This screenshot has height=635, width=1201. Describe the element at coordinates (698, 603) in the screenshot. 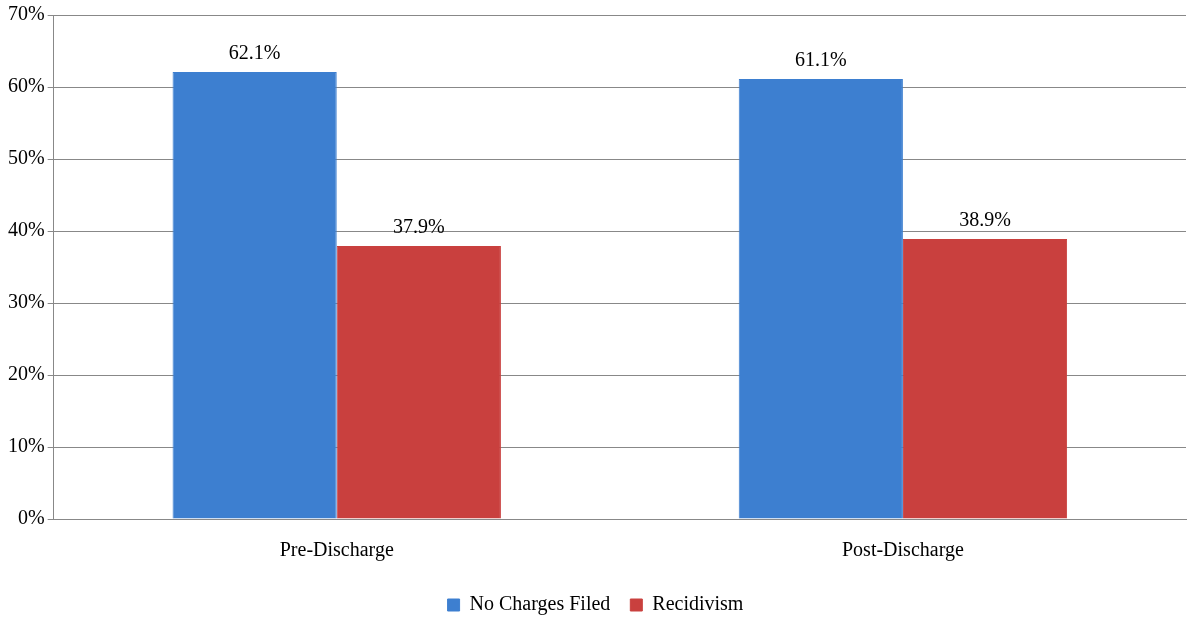

I see `legend-label: Recidivism` at that location.